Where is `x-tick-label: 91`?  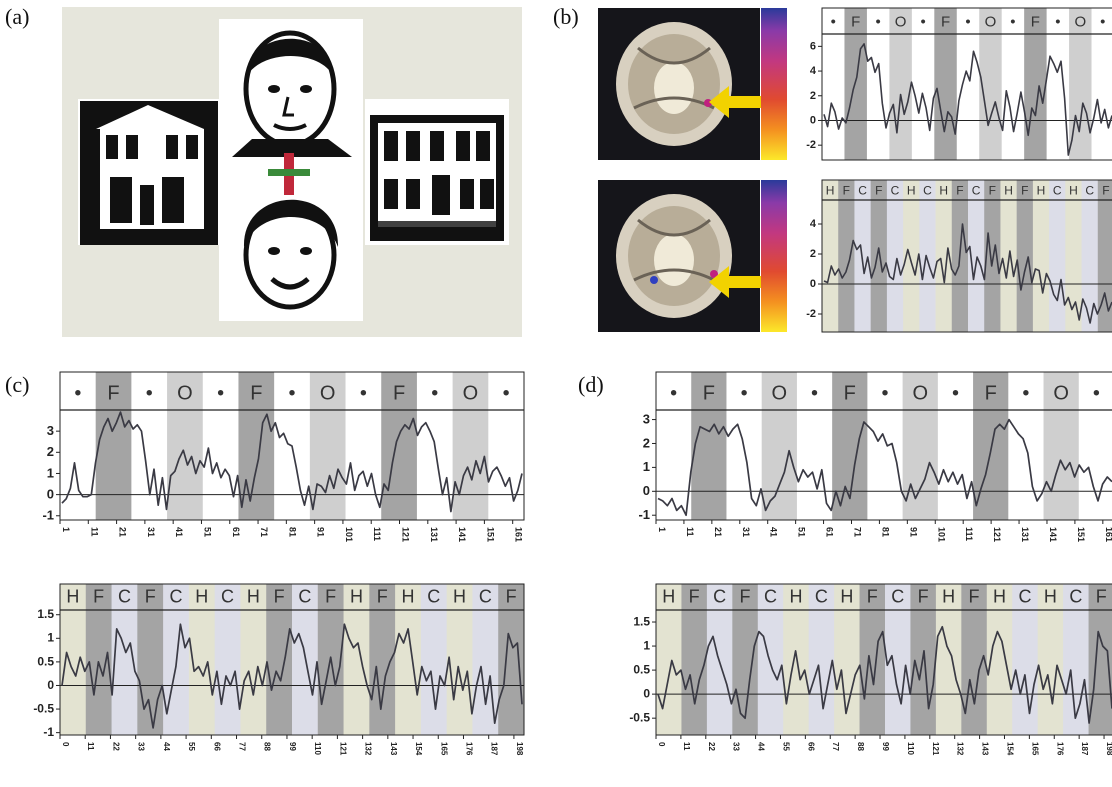 x-tick-label: 91 is located at coordinates (321, 532).